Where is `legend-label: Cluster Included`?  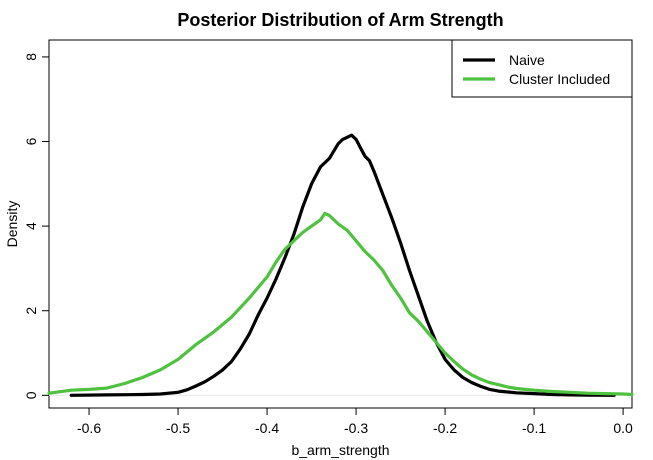
legend-label: Cluster Included is located at coordinates (559, 79).